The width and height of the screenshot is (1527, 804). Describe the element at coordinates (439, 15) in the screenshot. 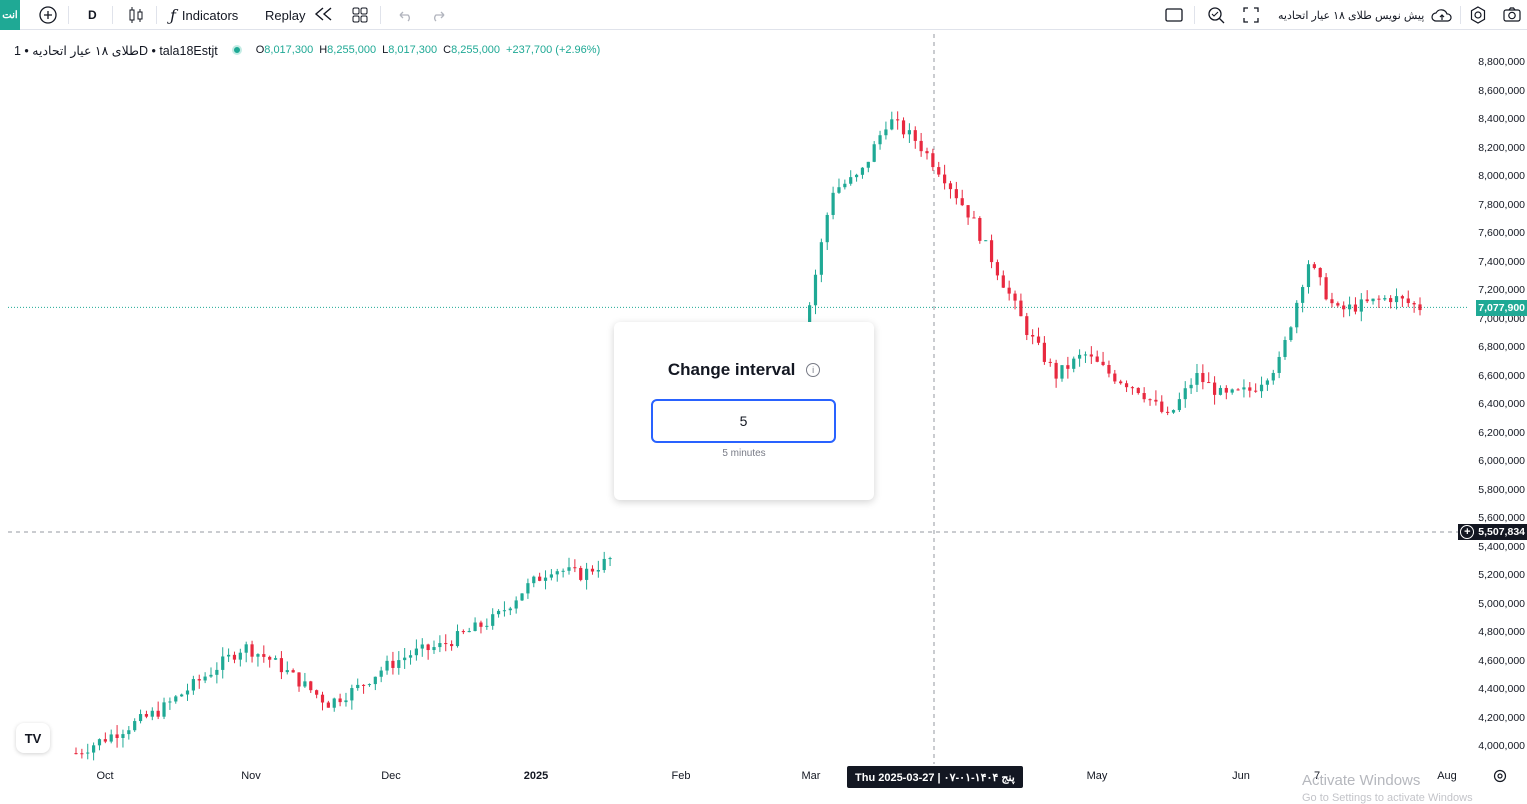

I see `redo-icon` at that location.